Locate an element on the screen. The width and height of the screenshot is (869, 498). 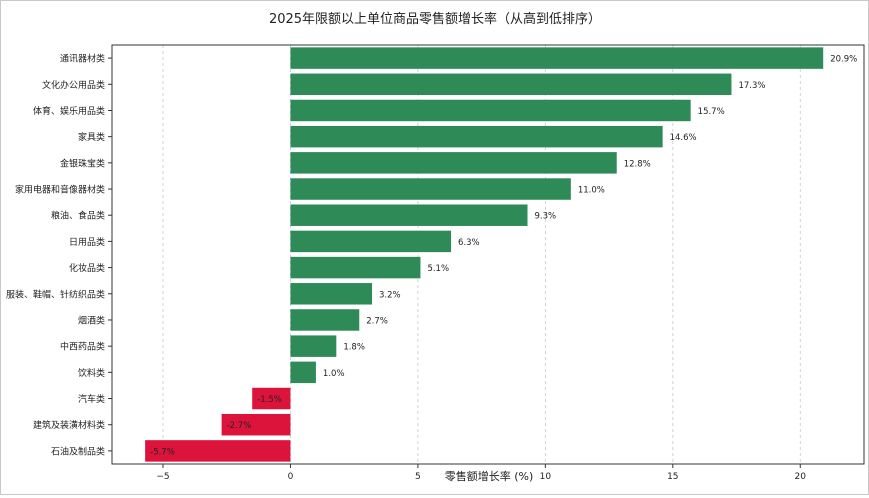
category-label: 家具类 is located at coordinates (91, 137).